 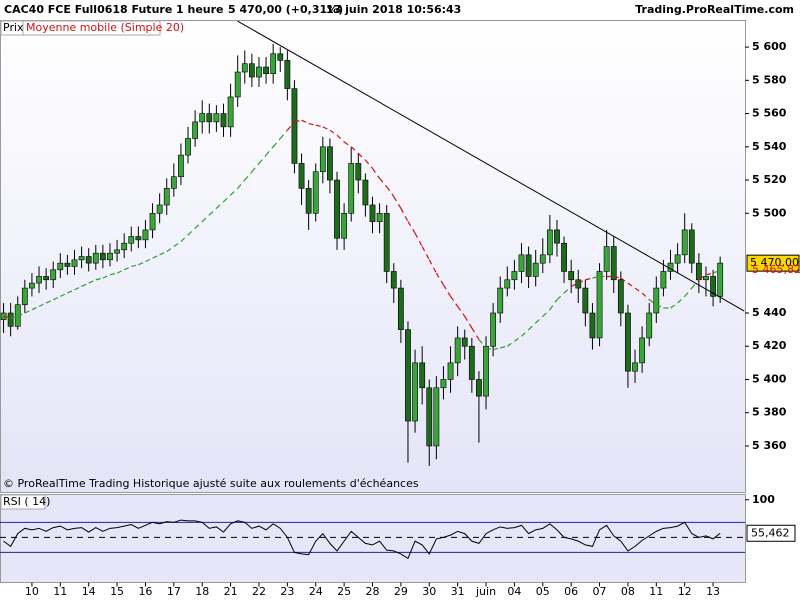 I want to click on header-bar, so click(x=400, y=10).